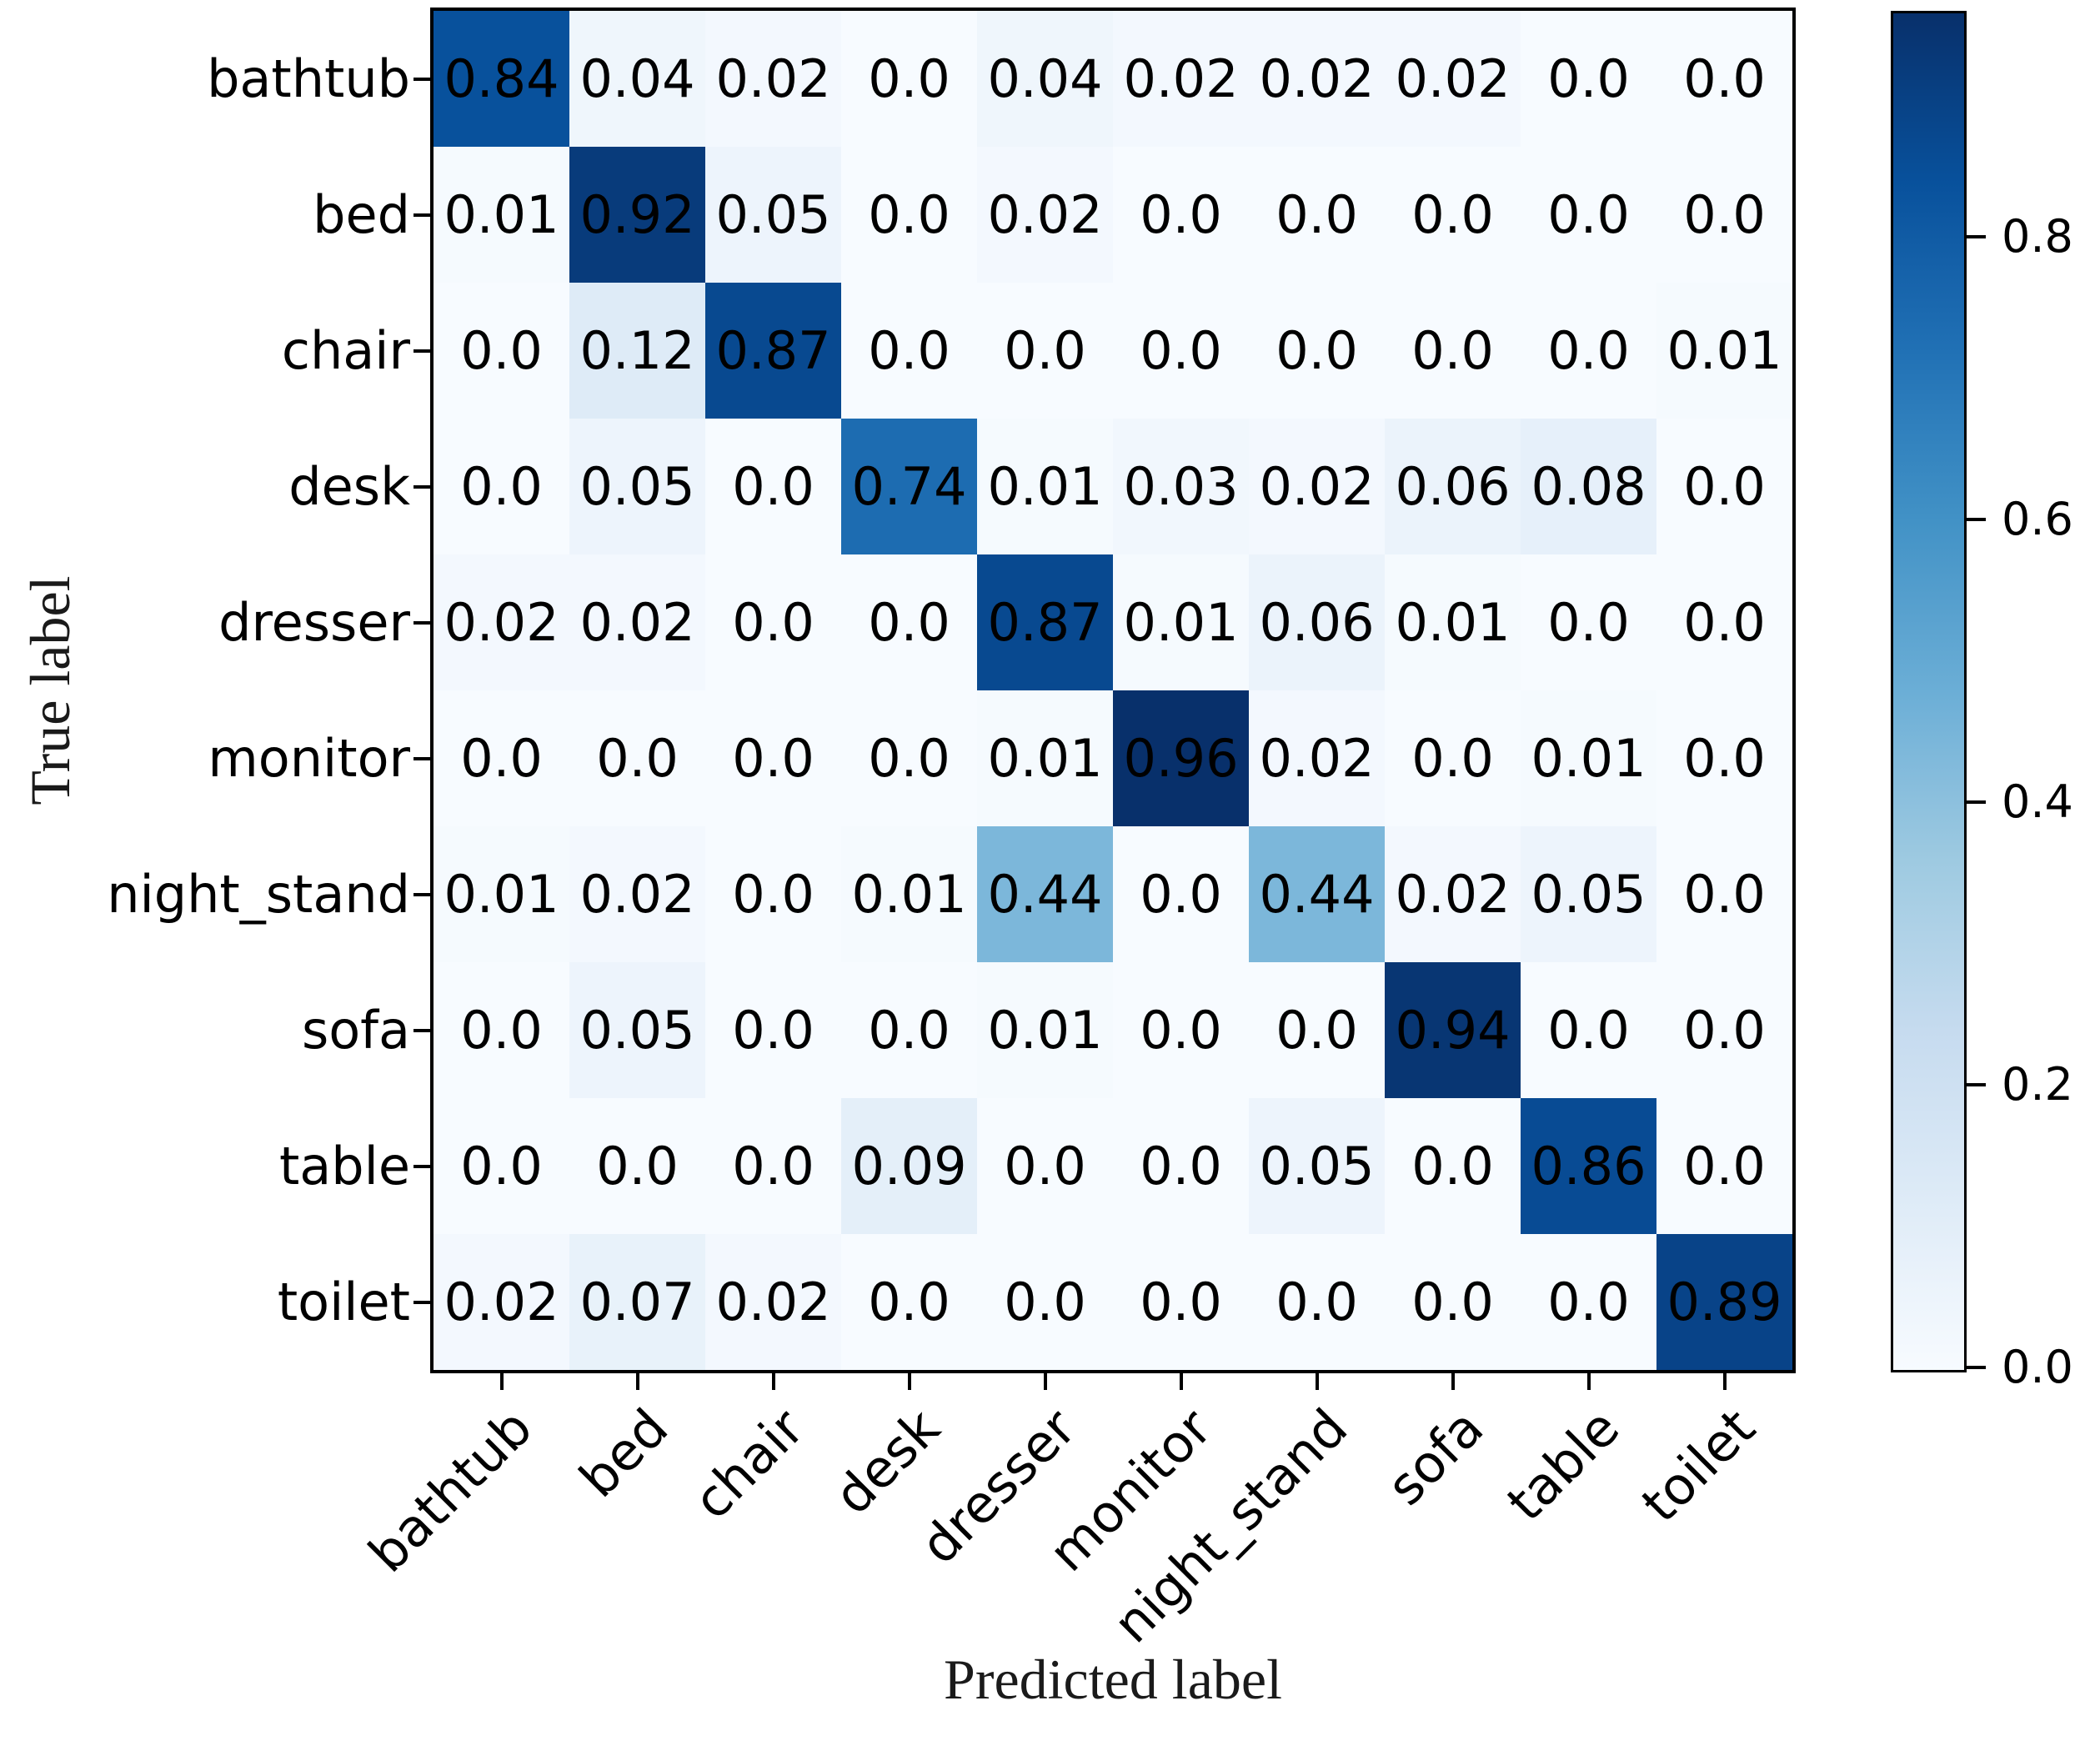 Image resolution: width=2100 pixels, height=1746 pixels. Describe the element at coordinates (637, 215) in the screenshot. I see `heatmap-cell: 0.92` at that location.